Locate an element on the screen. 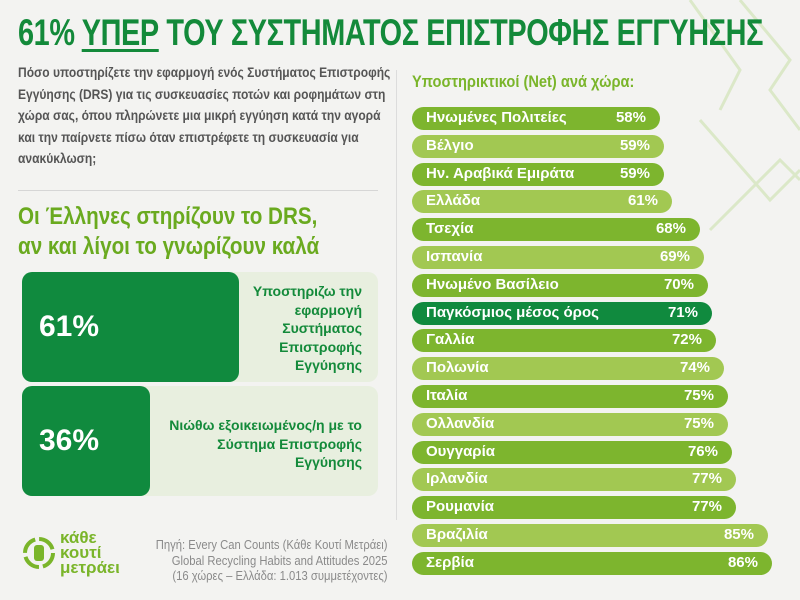  bar-label: Ουγγαρία is located at coordinates (460, 451).